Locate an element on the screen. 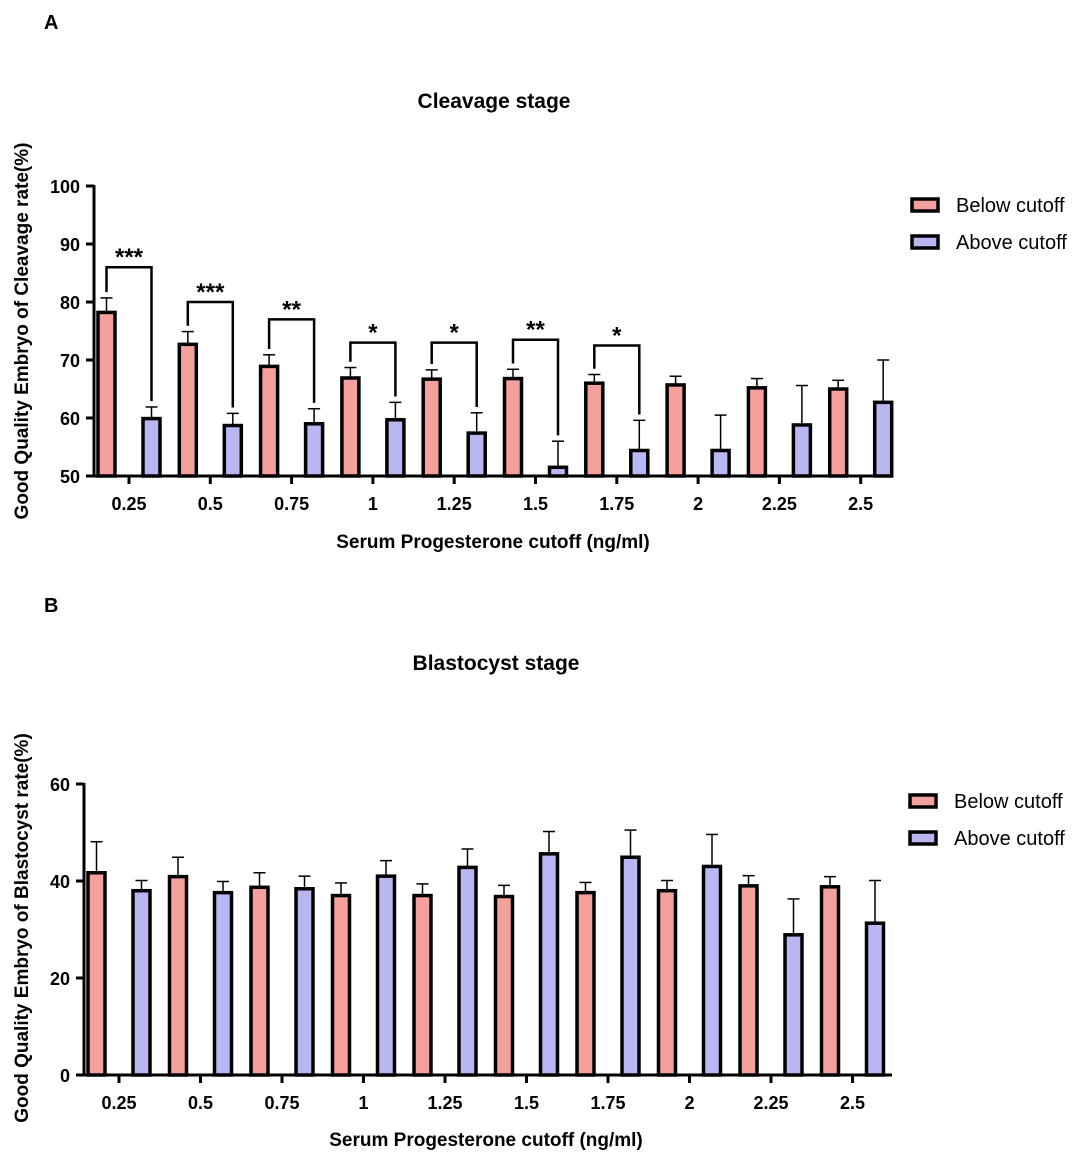 The width and height of the screenshot is (1080, 1154). y-tick-label-a-3: 80 is located at coordinates (70, 303).